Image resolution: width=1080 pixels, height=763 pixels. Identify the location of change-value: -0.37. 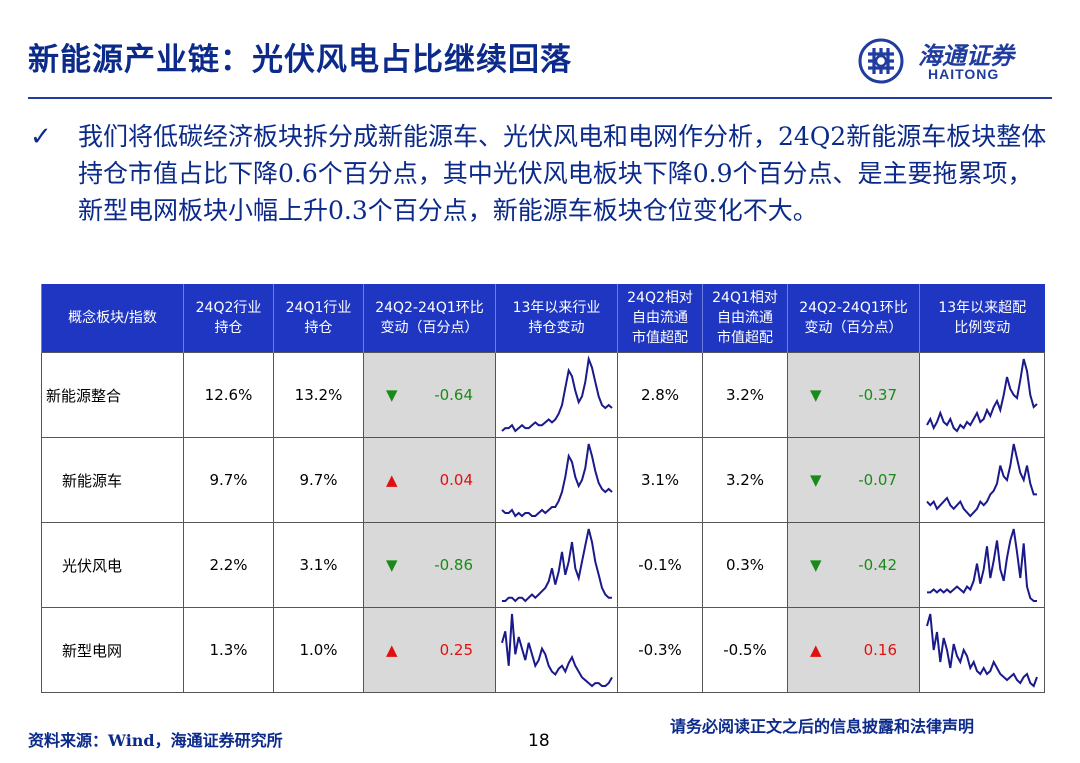
(877, 395).